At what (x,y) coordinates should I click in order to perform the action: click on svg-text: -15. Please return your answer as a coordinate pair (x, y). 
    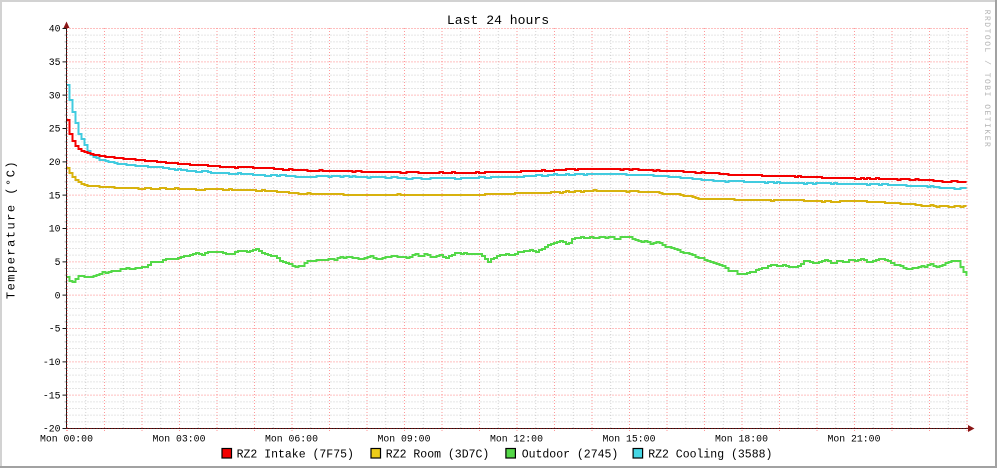
    Looking at the image, I should click on (52, 395).